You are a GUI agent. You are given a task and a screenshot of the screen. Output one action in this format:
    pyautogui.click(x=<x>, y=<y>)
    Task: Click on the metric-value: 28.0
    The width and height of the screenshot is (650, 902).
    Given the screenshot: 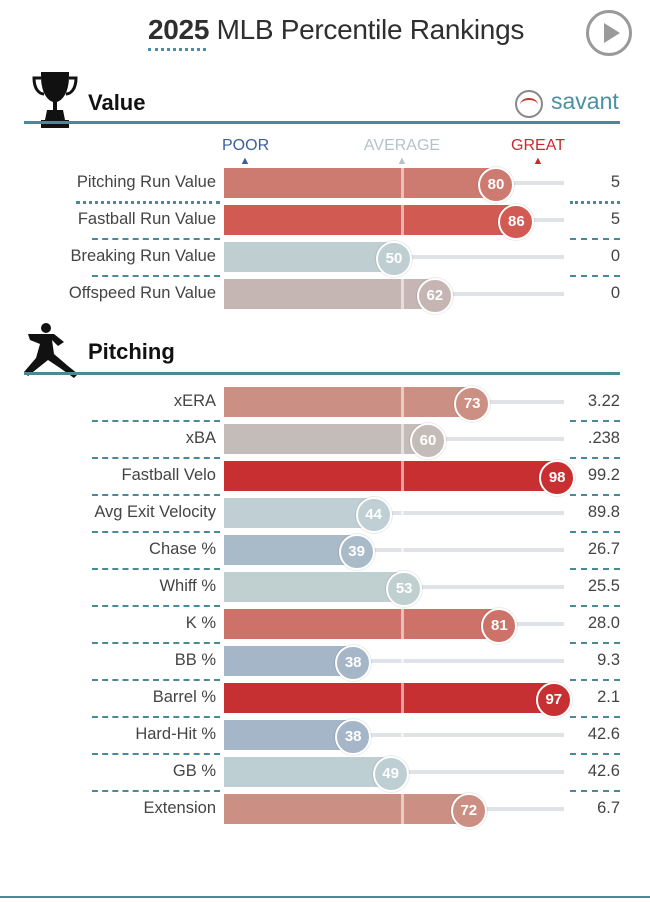 What is the action you would take?
    pyautogui.click(x=603, y=623)
    